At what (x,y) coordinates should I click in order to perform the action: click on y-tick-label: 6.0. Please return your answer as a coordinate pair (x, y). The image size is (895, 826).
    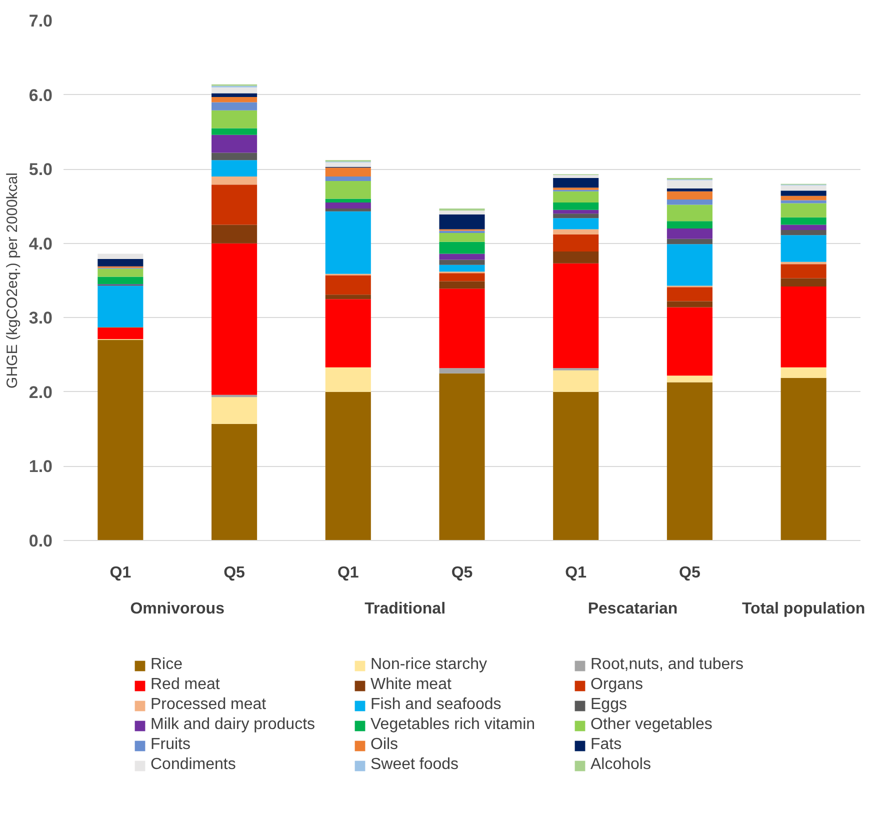
    Looking at the image, I should click on (40, 95).